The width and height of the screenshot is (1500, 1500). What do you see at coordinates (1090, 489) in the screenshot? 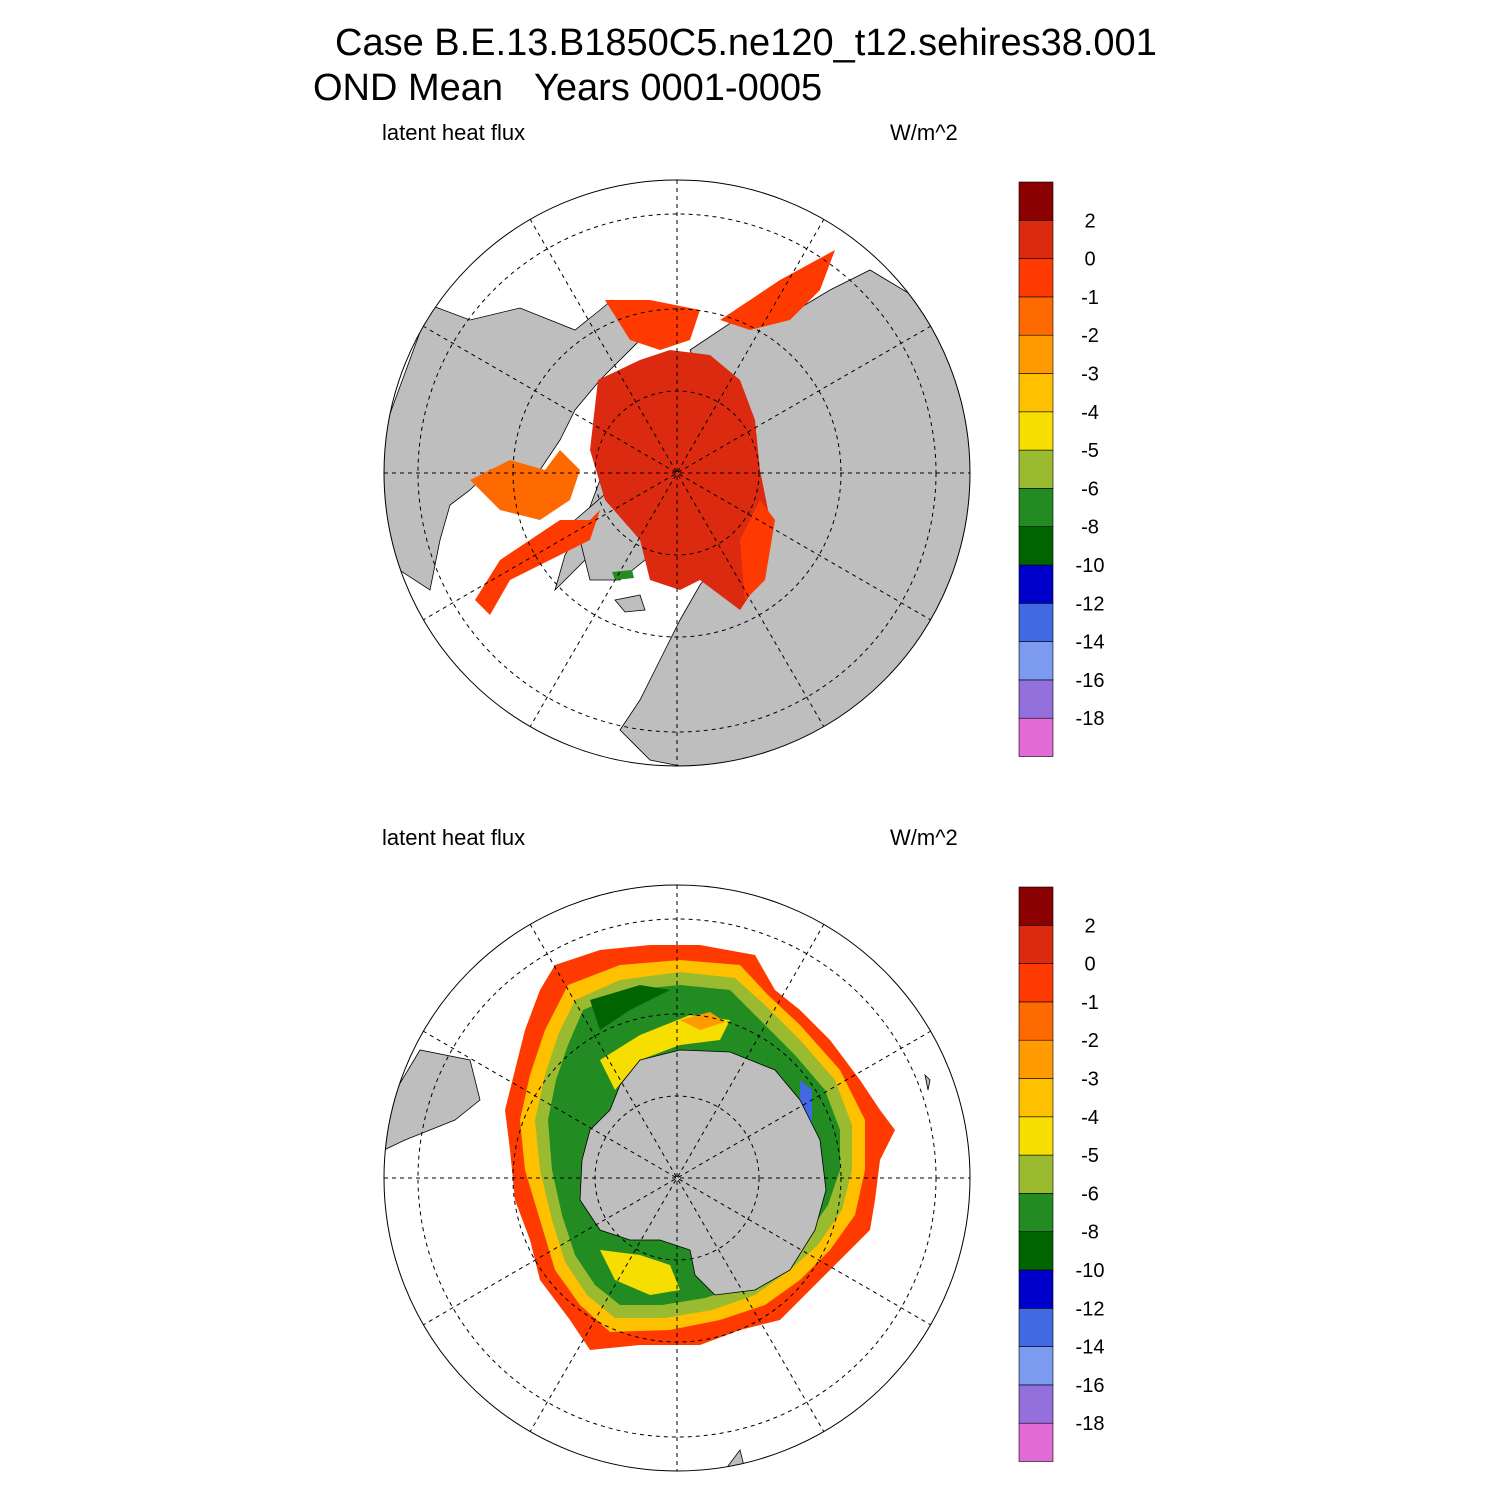
I see `north-colorbar-label: -6` at bounding box center [1090, 489].